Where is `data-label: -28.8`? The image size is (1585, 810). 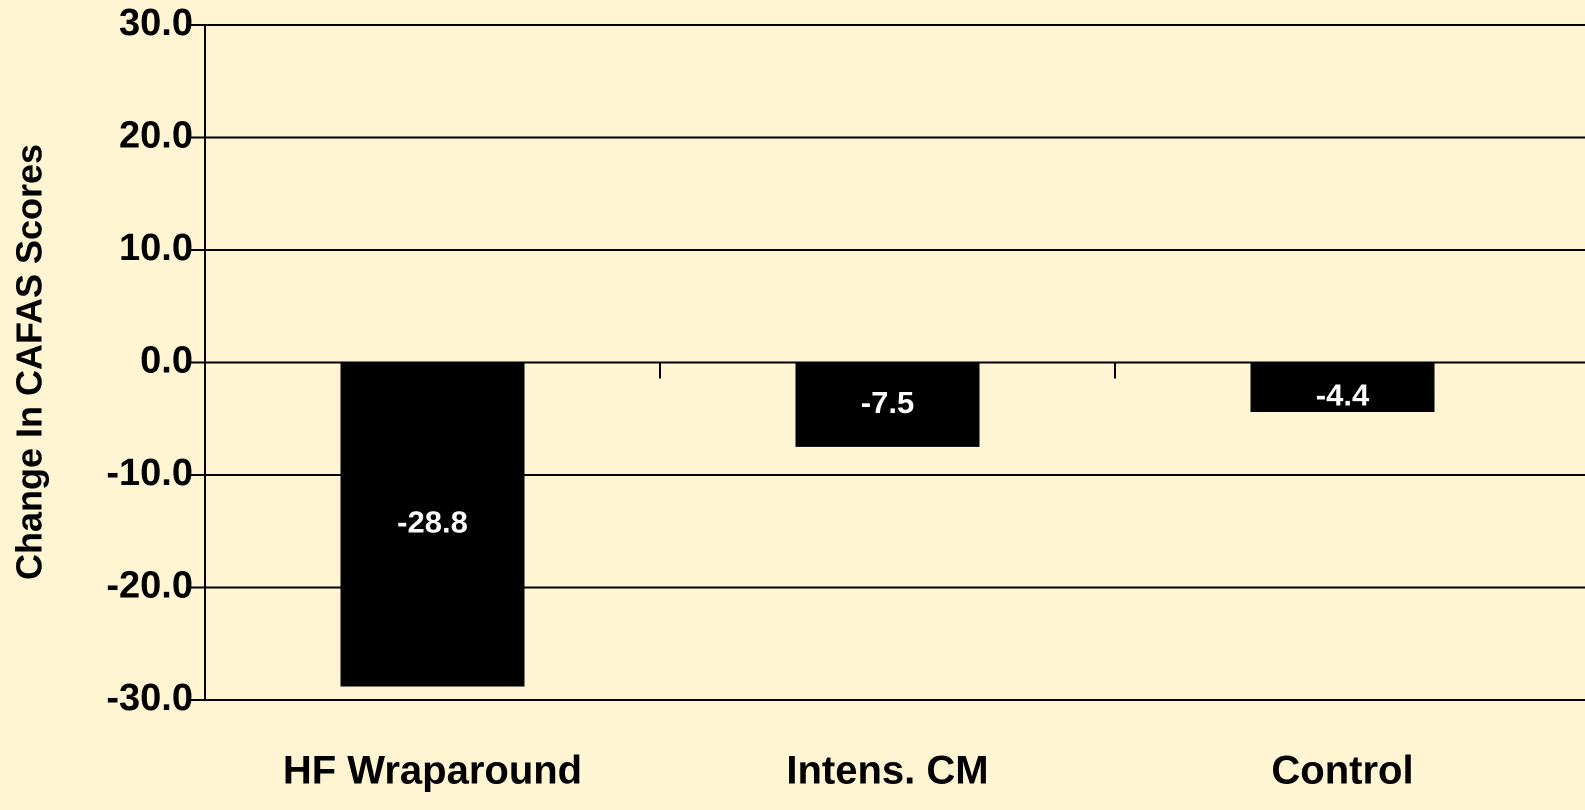
data-label: -28.8 is located at coordinates (432, 522).